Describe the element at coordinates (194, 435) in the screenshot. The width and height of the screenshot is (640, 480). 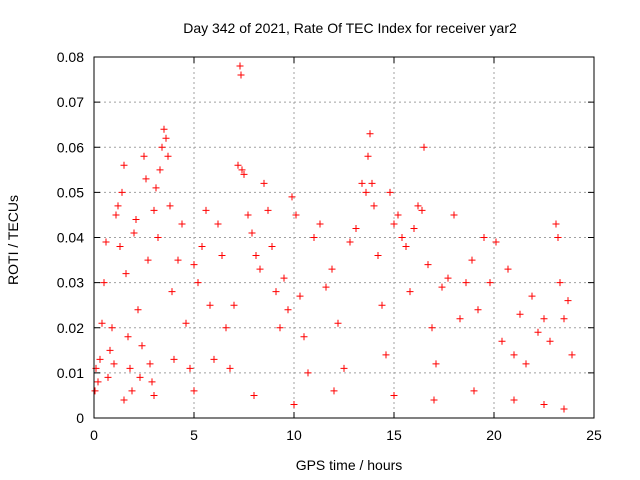
I see `x-tick-label: 5` at that location.